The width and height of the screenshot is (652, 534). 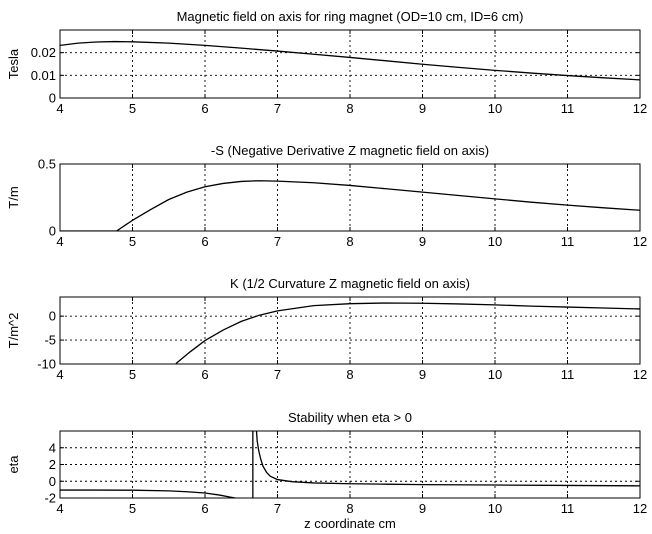 What do you see at coordinates (43, 75) in the screenshot?
I see `y-tick-label: 0.01` at bounding box center [43, 75].